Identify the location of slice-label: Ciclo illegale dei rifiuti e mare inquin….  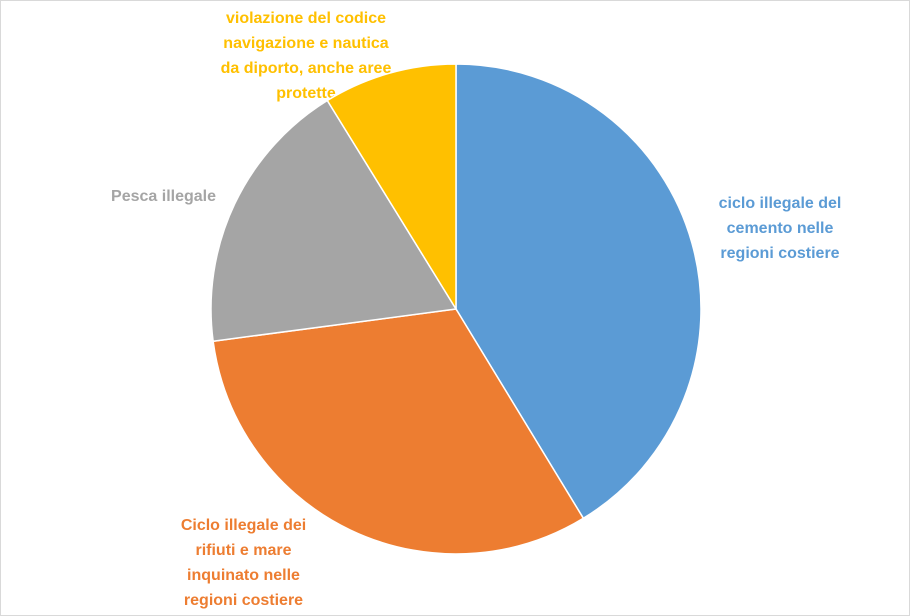
(243, 563).